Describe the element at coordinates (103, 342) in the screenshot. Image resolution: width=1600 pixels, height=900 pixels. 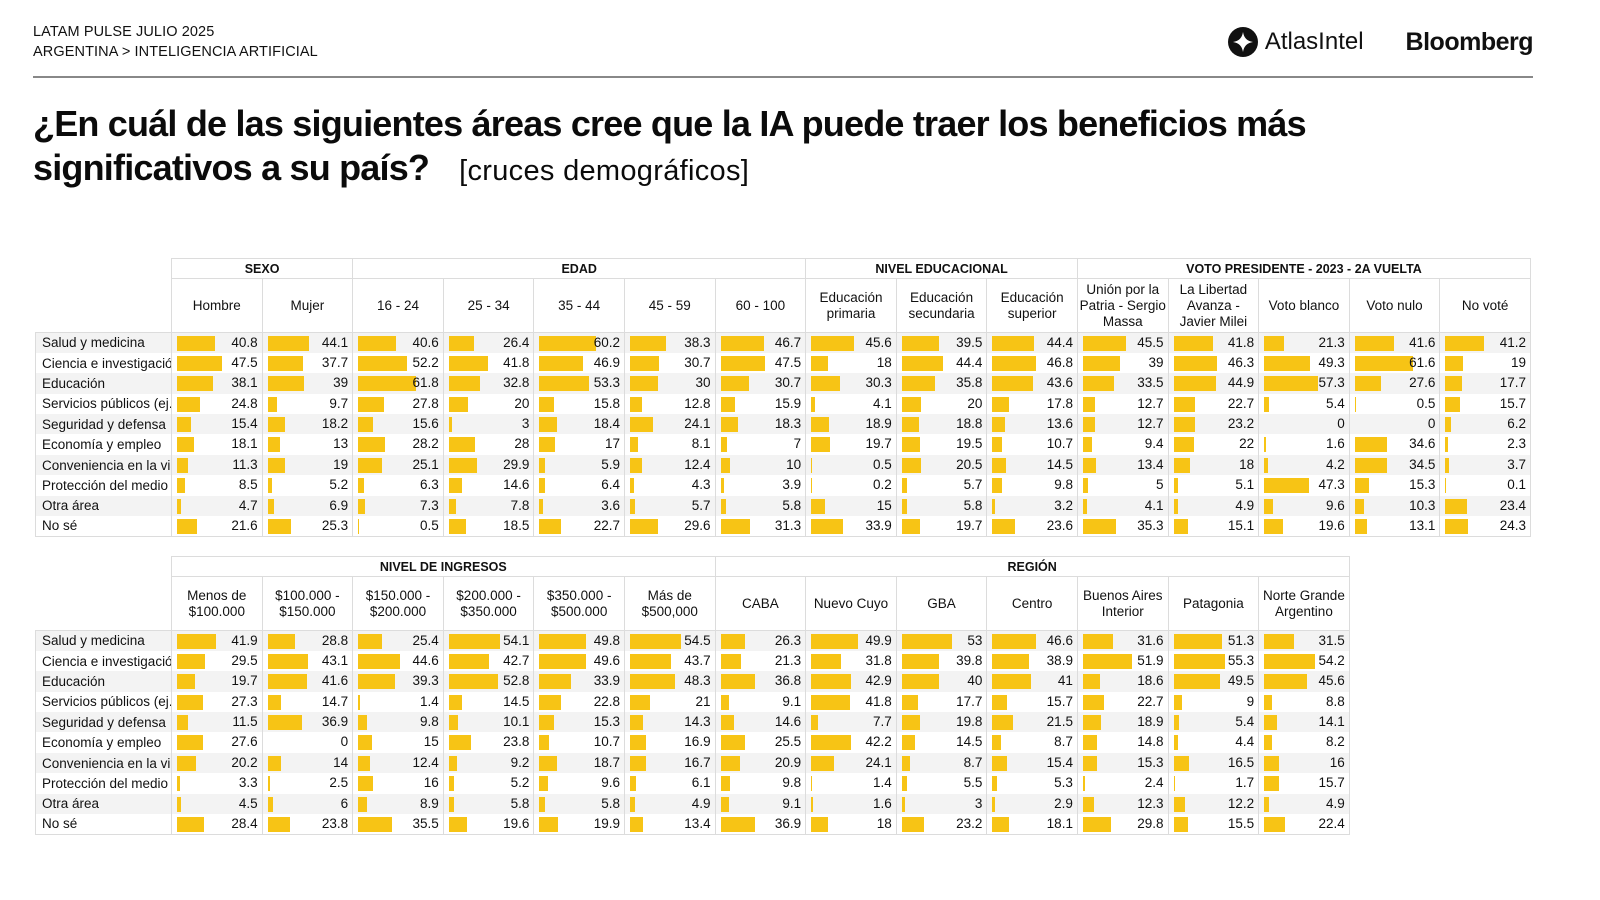
I see `row-label: Salud y medicina` at that location.